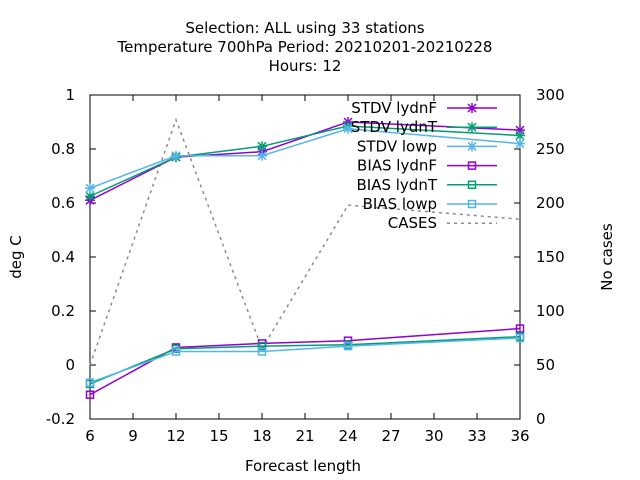 This screenshot has width=640, height=480. Describe the element at coordinates (545, 365) in the screenshot. I see `y2-tick-label: 50` at that location.